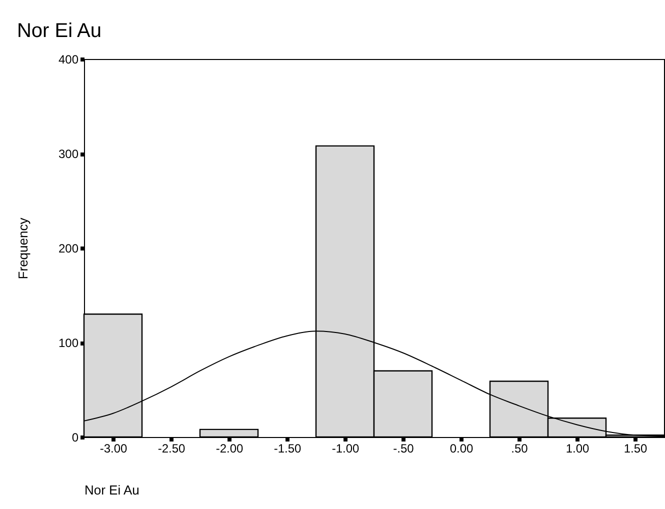  I want to click on x-tick-label: -2.50, so click(172, 449).